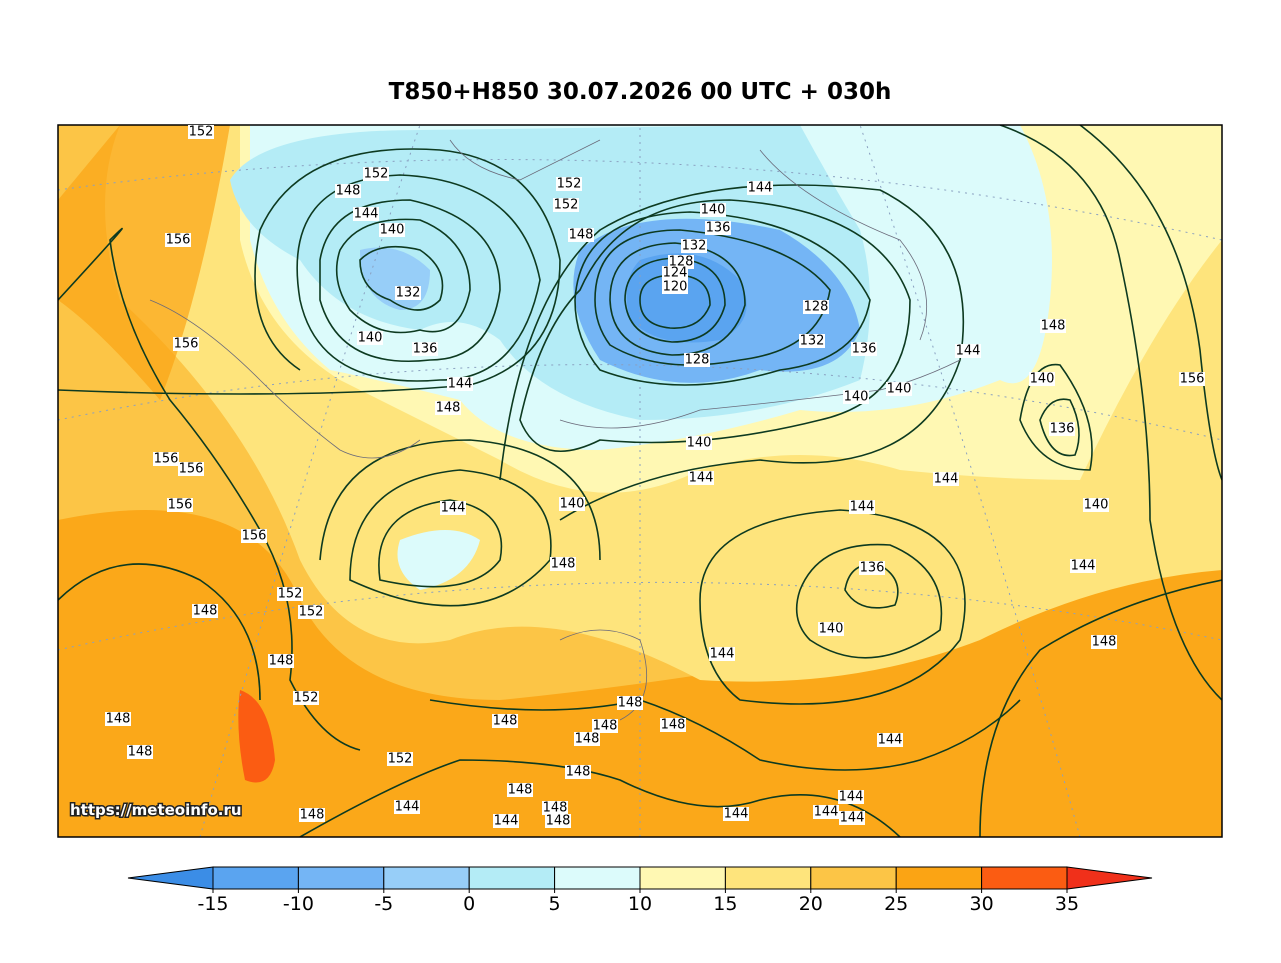 Image resolution: width=1281 pixels, height=963 pixels. Describe the element at coordinates (298, 904) in the screenshot. I see `colorbar-tick-label: -10` at that location.